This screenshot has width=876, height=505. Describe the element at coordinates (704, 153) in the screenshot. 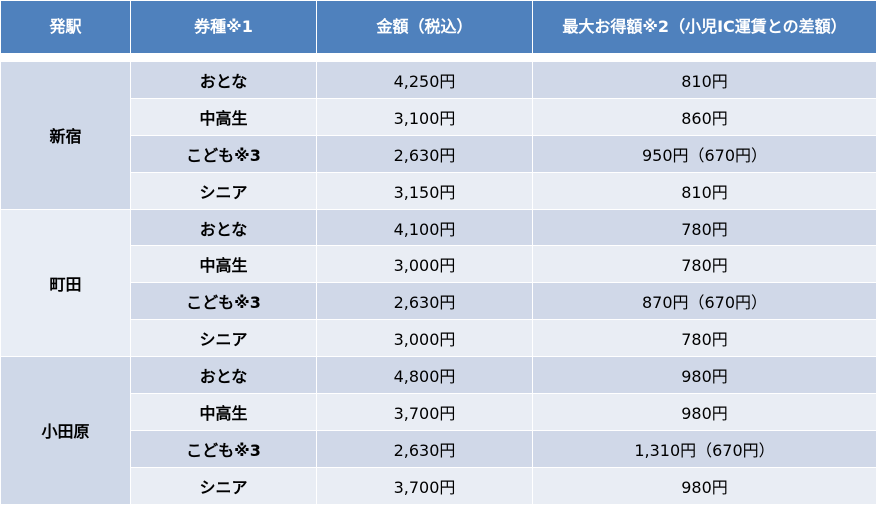

I see `saving-cell: 950円（670円）` at that location.